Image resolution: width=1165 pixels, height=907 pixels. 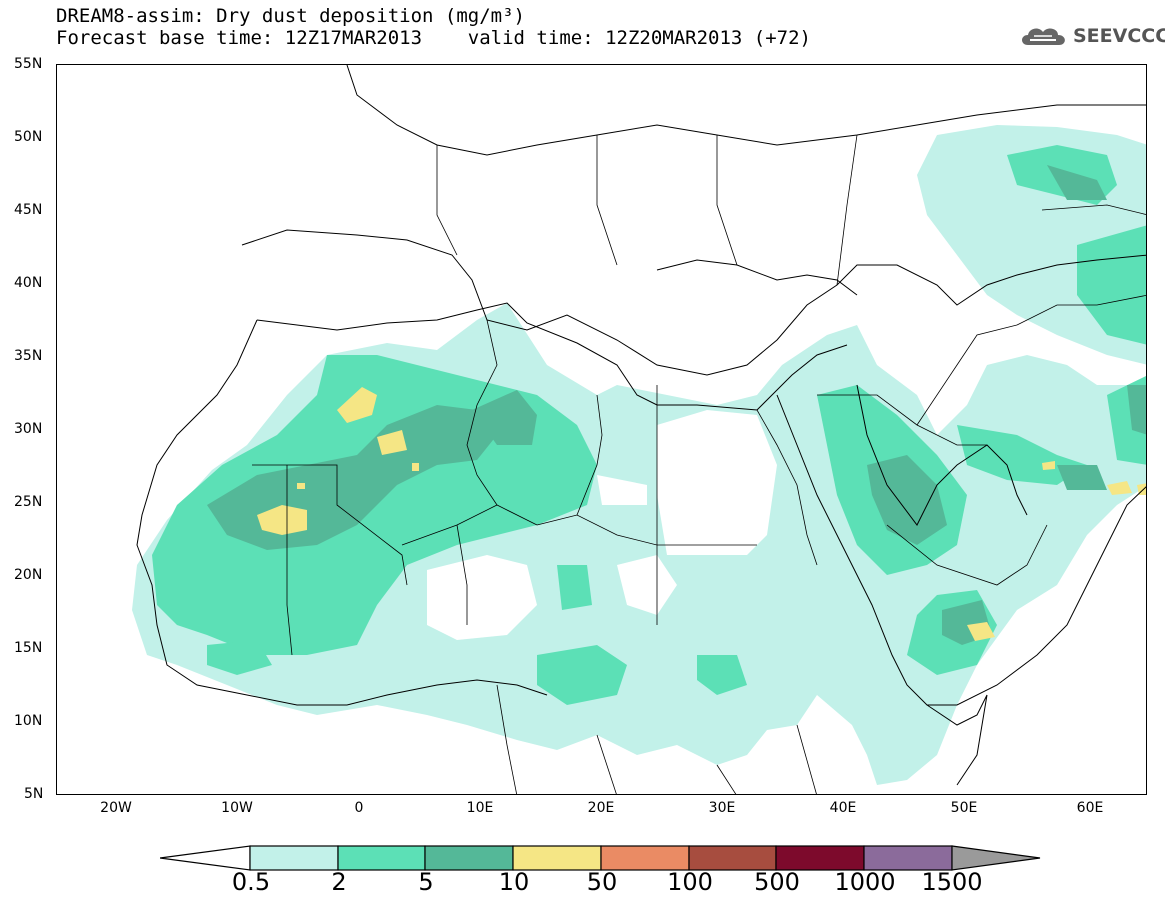 What do you see at coordinates (28, 356) in the screenshot?
I see `lat-label: 35N` at bounding box center [28, 356].